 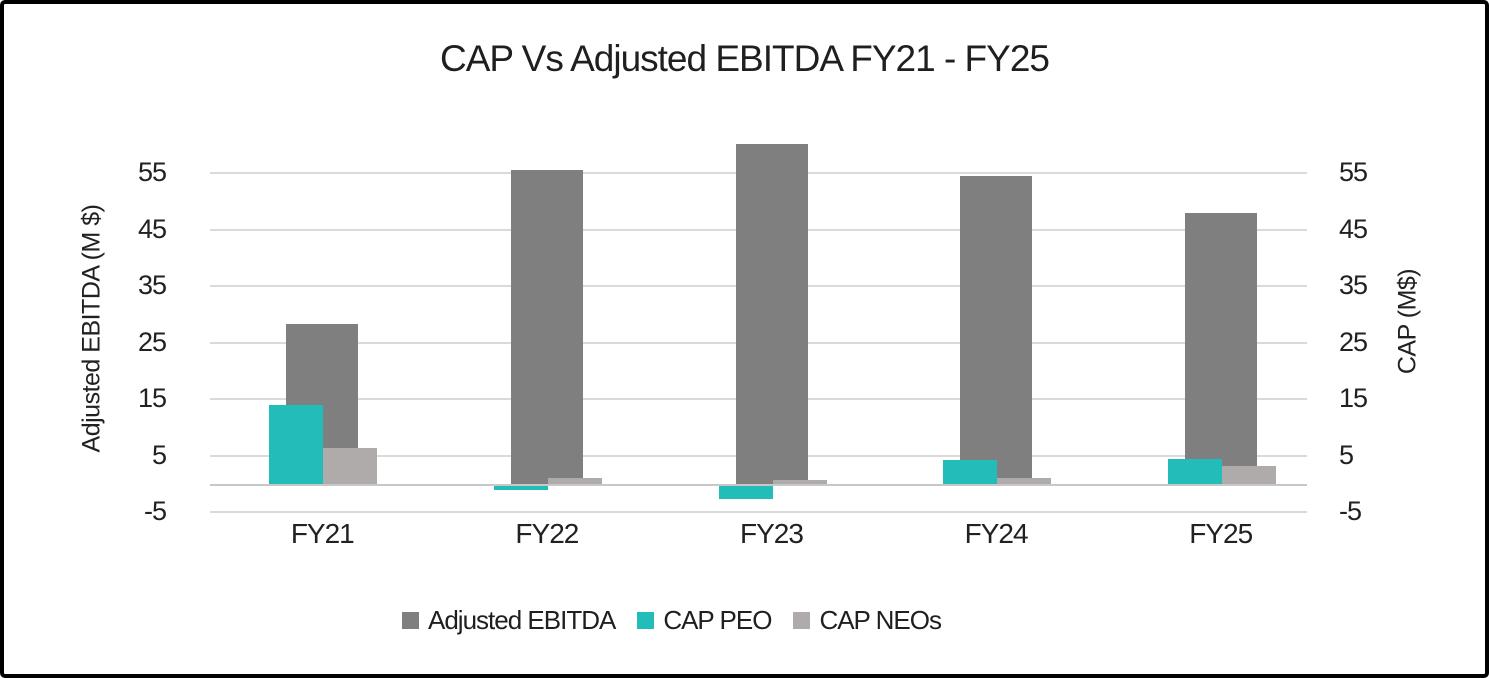 What do you see at coordinates (159, 454) in the screenshot?
I see `y-axis-tick-label-left: 5` at bounding box center [159, 454].